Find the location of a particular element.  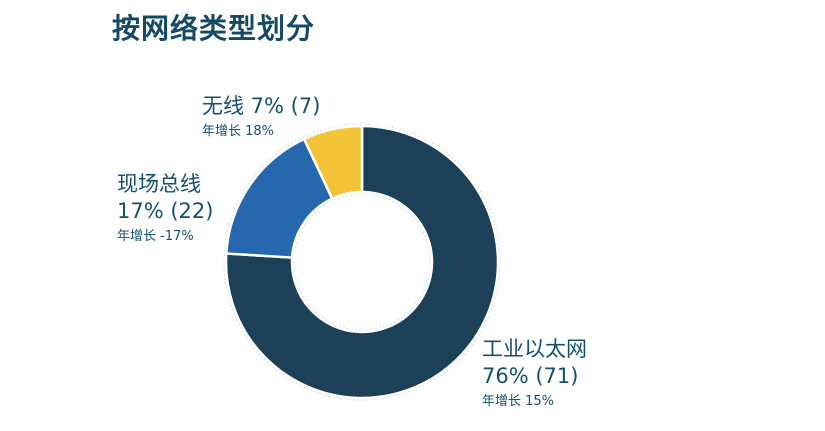

label-ethernet-name: 工业以太网 is located at coordinates (534, 349).